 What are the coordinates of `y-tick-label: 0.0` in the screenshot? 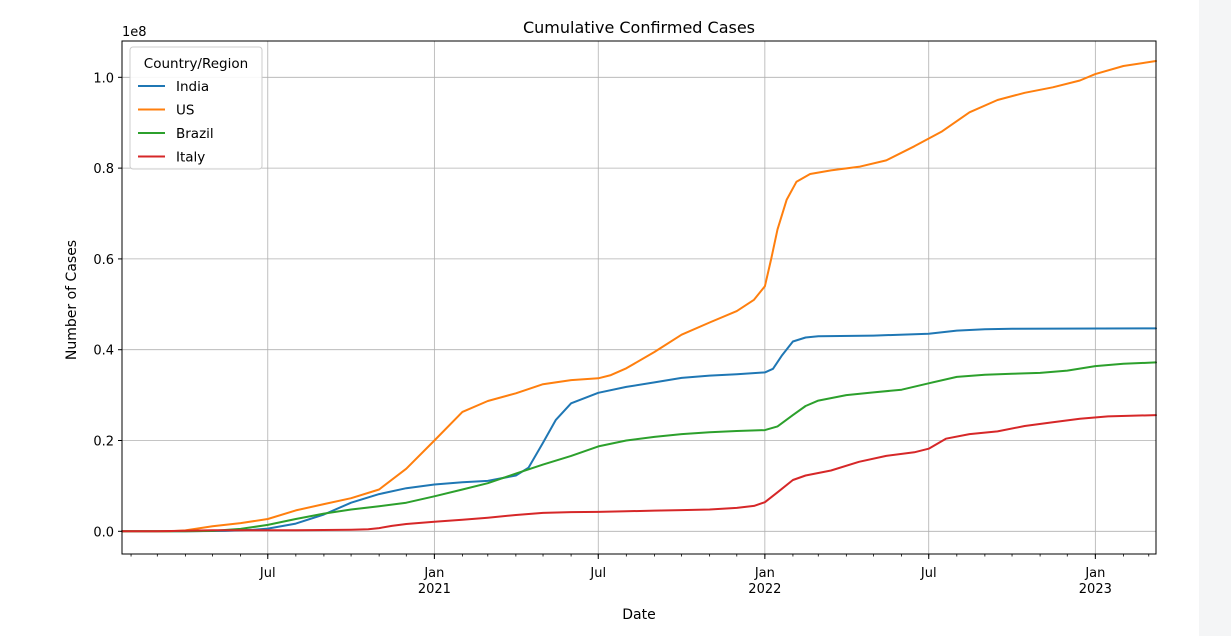 It's located at (103, 532).